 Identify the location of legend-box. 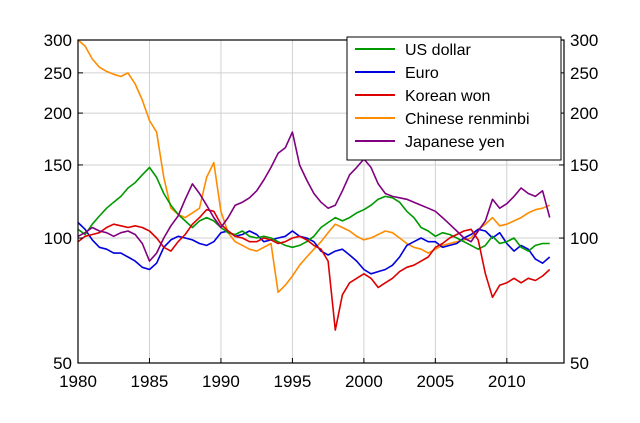
(454, 98).